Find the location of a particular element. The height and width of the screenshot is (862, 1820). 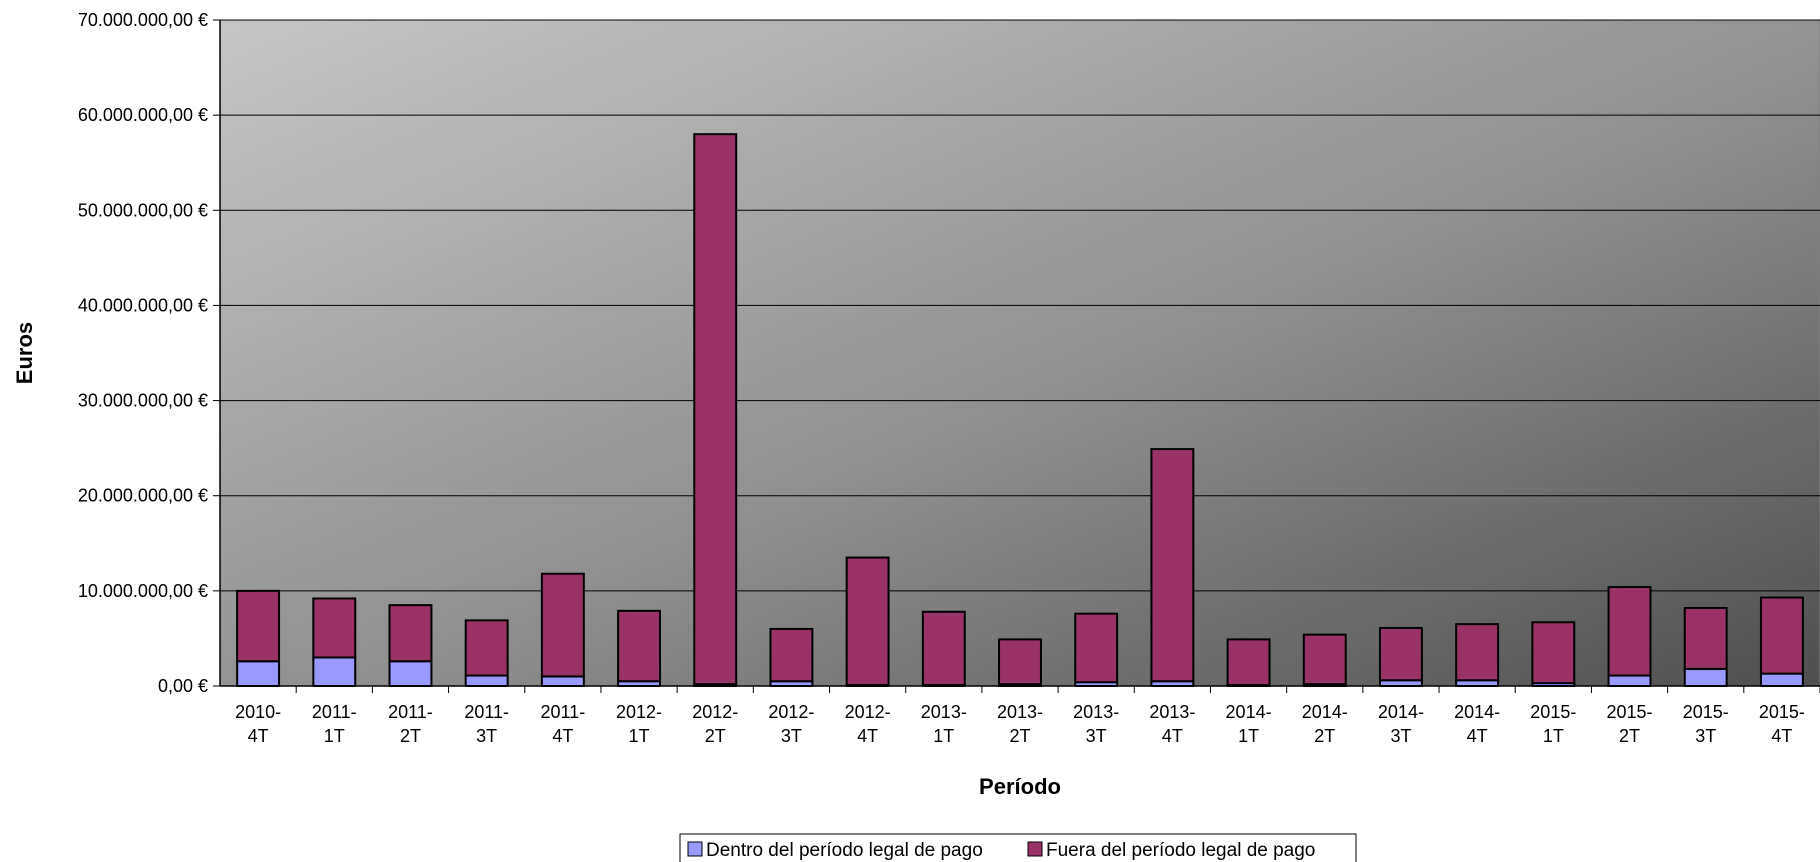

y-tick-label: 60.000.000,00 € is located at coordinates (143, 115).